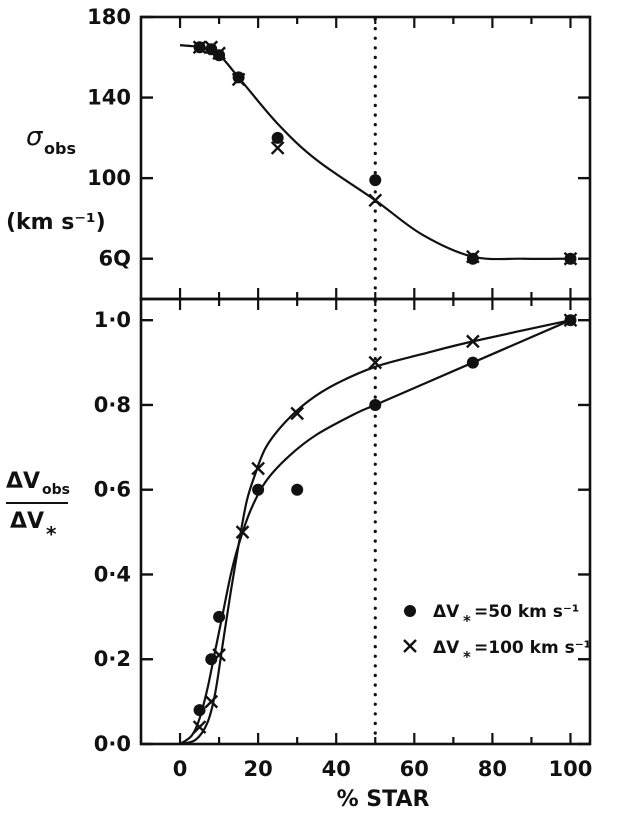 This screenshot has height=815, width=628. I want to click on legend-cross-marker, so click(410, 646).